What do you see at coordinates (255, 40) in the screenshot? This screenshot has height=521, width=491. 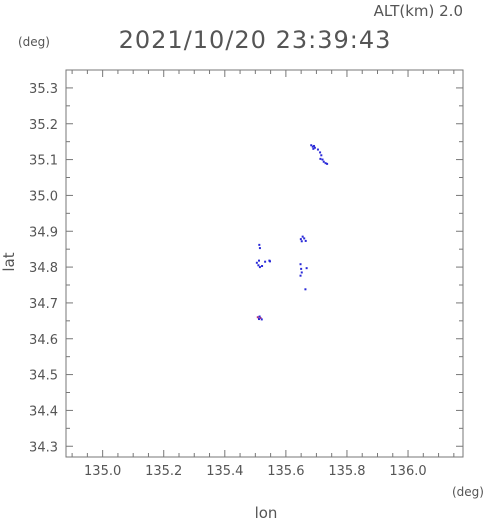 I see `chart-title: 2021/10/20 23:39:43` at bounding box center [255, 40].